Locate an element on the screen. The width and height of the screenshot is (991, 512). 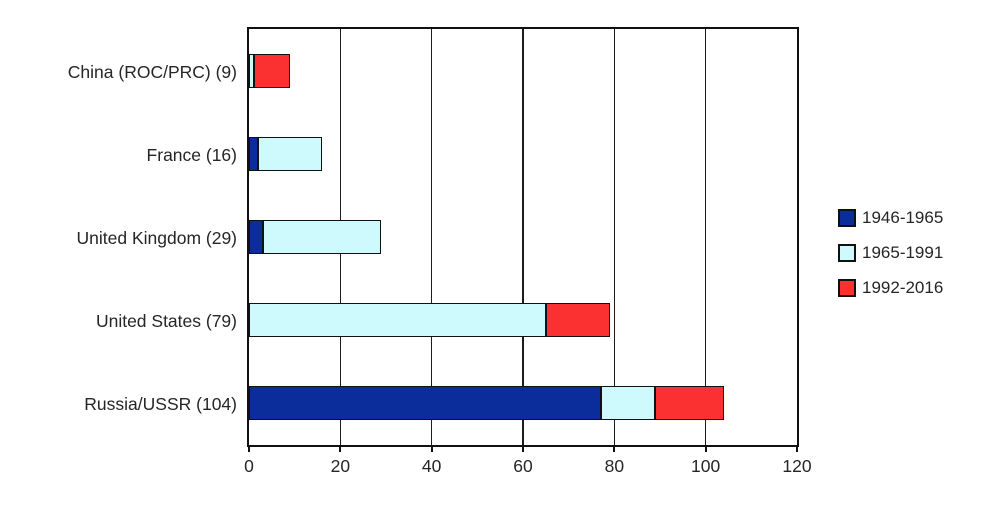
legend-label: 1992-2016 is located at coordinates (903, 287).